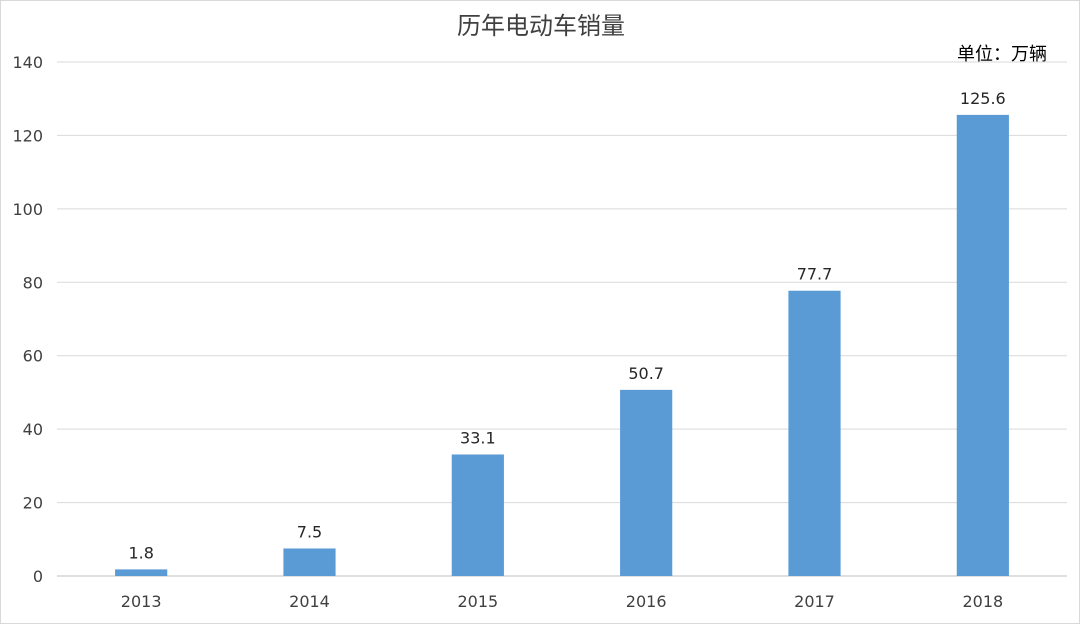 Image resolution: width=1080 pixels, height=624 pixels. Describe the element at coordinates (983, 98) in the screenshot. I see `data-label-2018: 125.6` at that location.